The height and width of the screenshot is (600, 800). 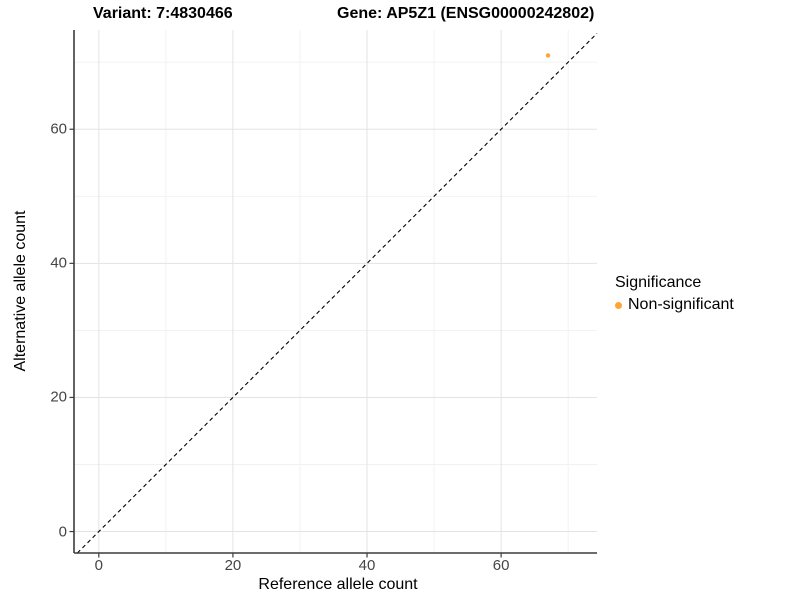 What do you see at coordinates (20, 291) in the screenshot?
I see `y-axis-title: Alternative allele count` at bounding box center [20, 291].